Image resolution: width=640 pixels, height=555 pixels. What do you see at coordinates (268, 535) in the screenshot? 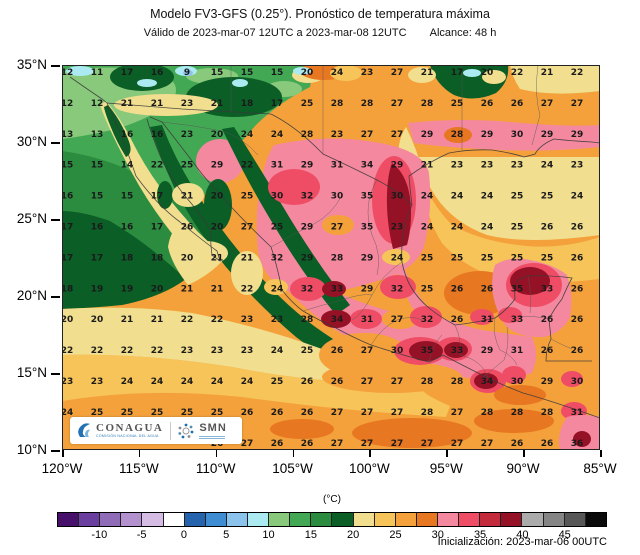
I see `colorbar-tick-label: 10` at bounding box center [268, 535].